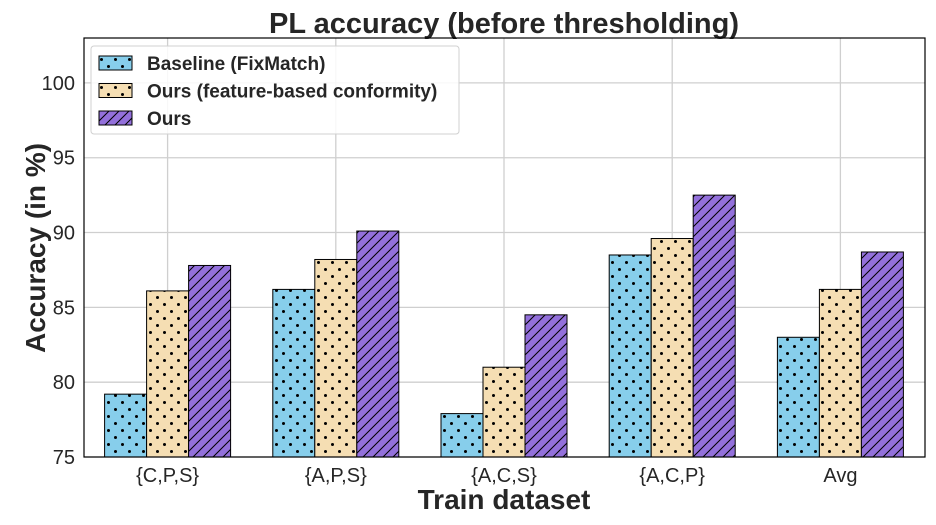  I want to click on x-tick-label: {A,C,S}, so click(504, 476).